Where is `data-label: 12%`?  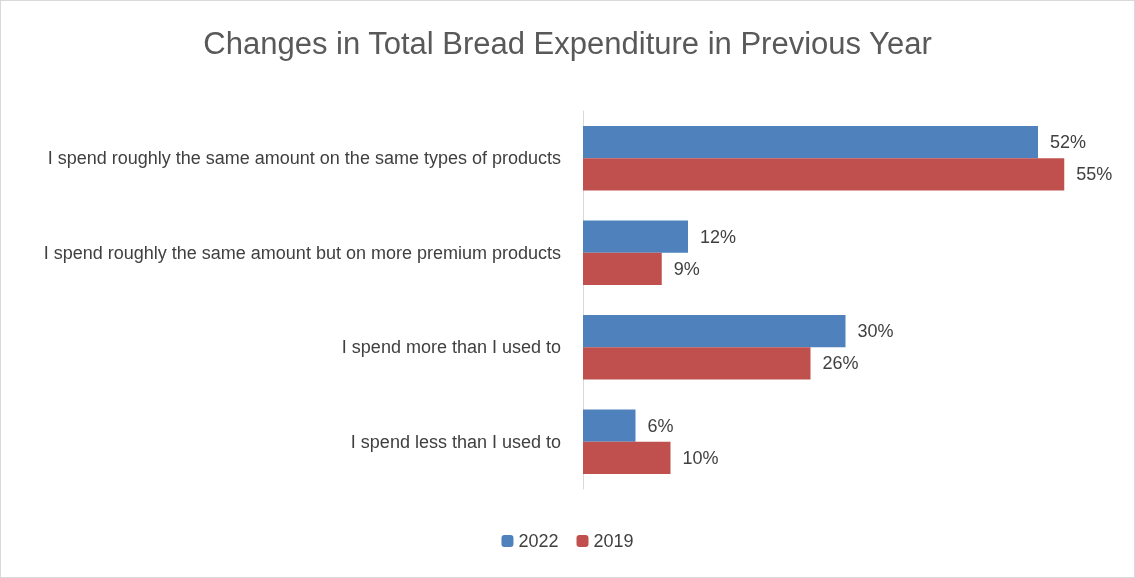
data-label: 12% is located at coordinates (718, 236).